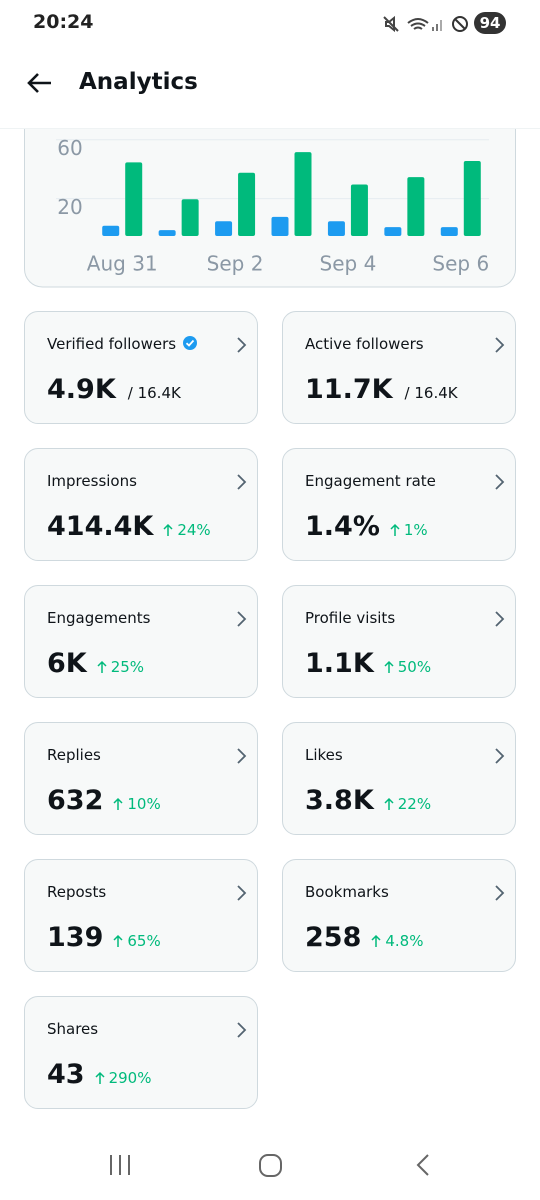 This screenshot has width=540, height=1200. I want to click on metric-card: Profile visits 1.1K 50%, so click(399, 641).